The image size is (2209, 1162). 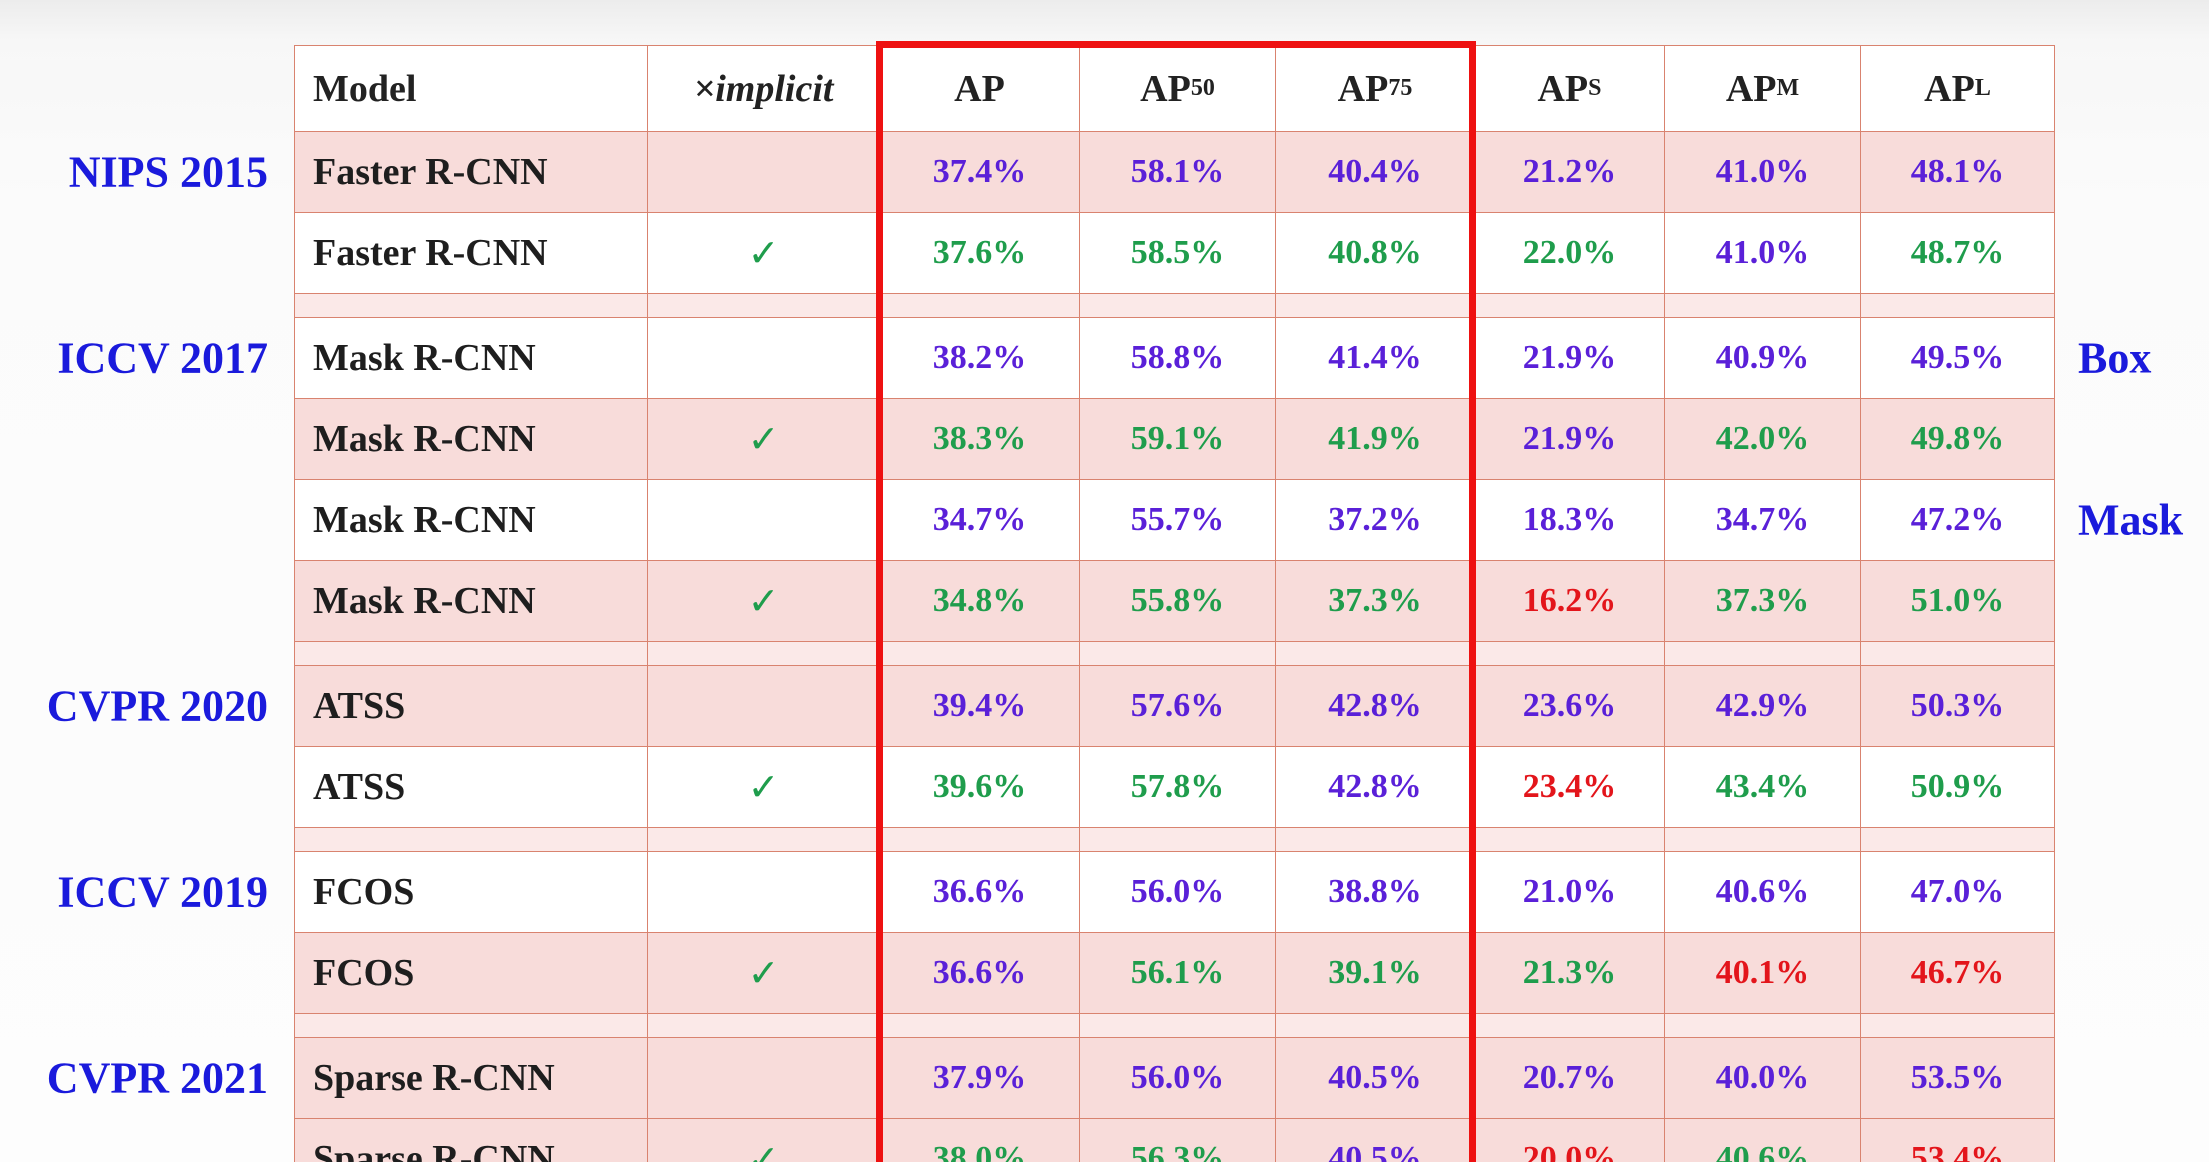 I want to click on metric-cell: 48.7%, so click(x=1957, y=253).